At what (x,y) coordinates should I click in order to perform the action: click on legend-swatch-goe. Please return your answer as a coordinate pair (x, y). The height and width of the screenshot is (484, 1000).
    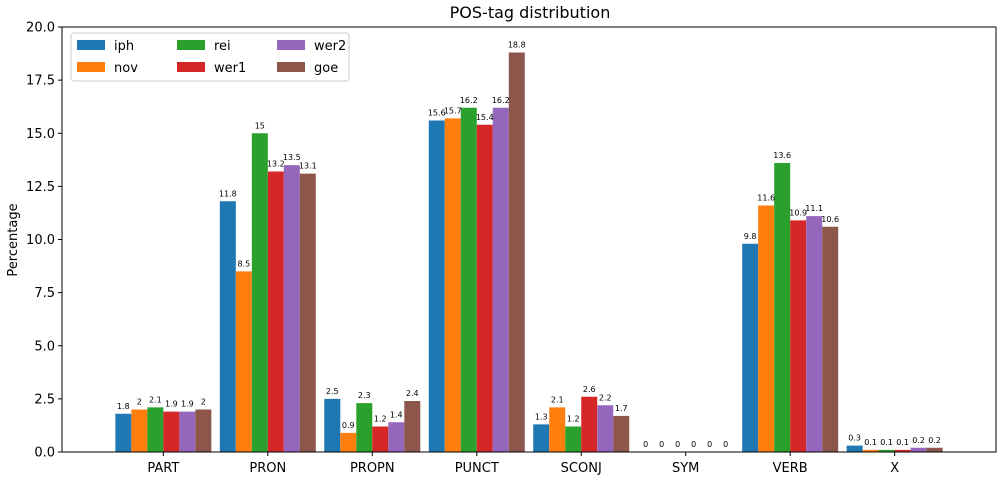
    Looking at the image, I should click on (291, 67).